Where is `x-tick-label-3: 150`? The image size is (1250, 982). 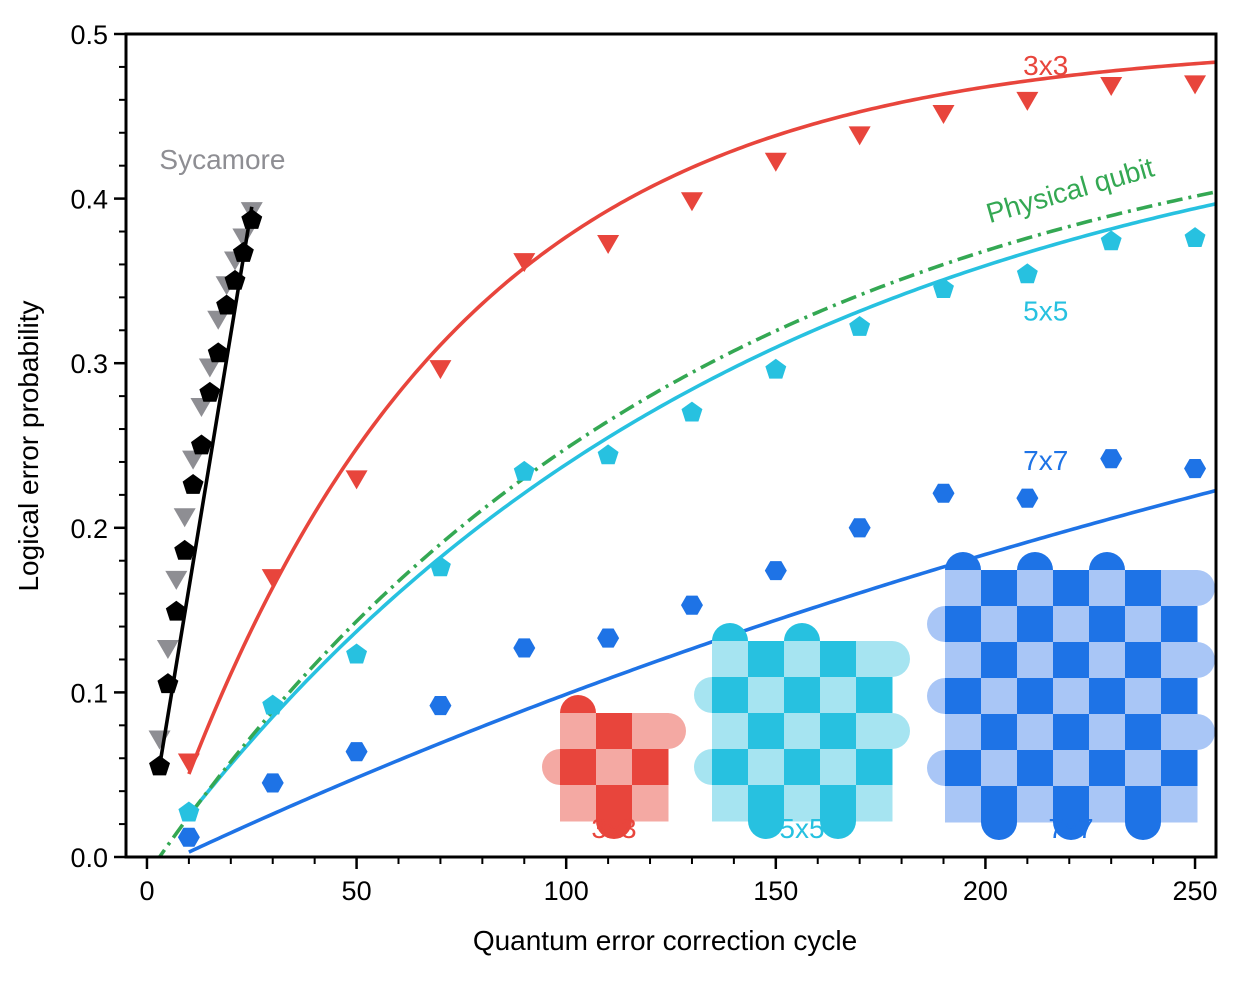
x-tick-label-3: 150 is located at coordinates (775, 891).